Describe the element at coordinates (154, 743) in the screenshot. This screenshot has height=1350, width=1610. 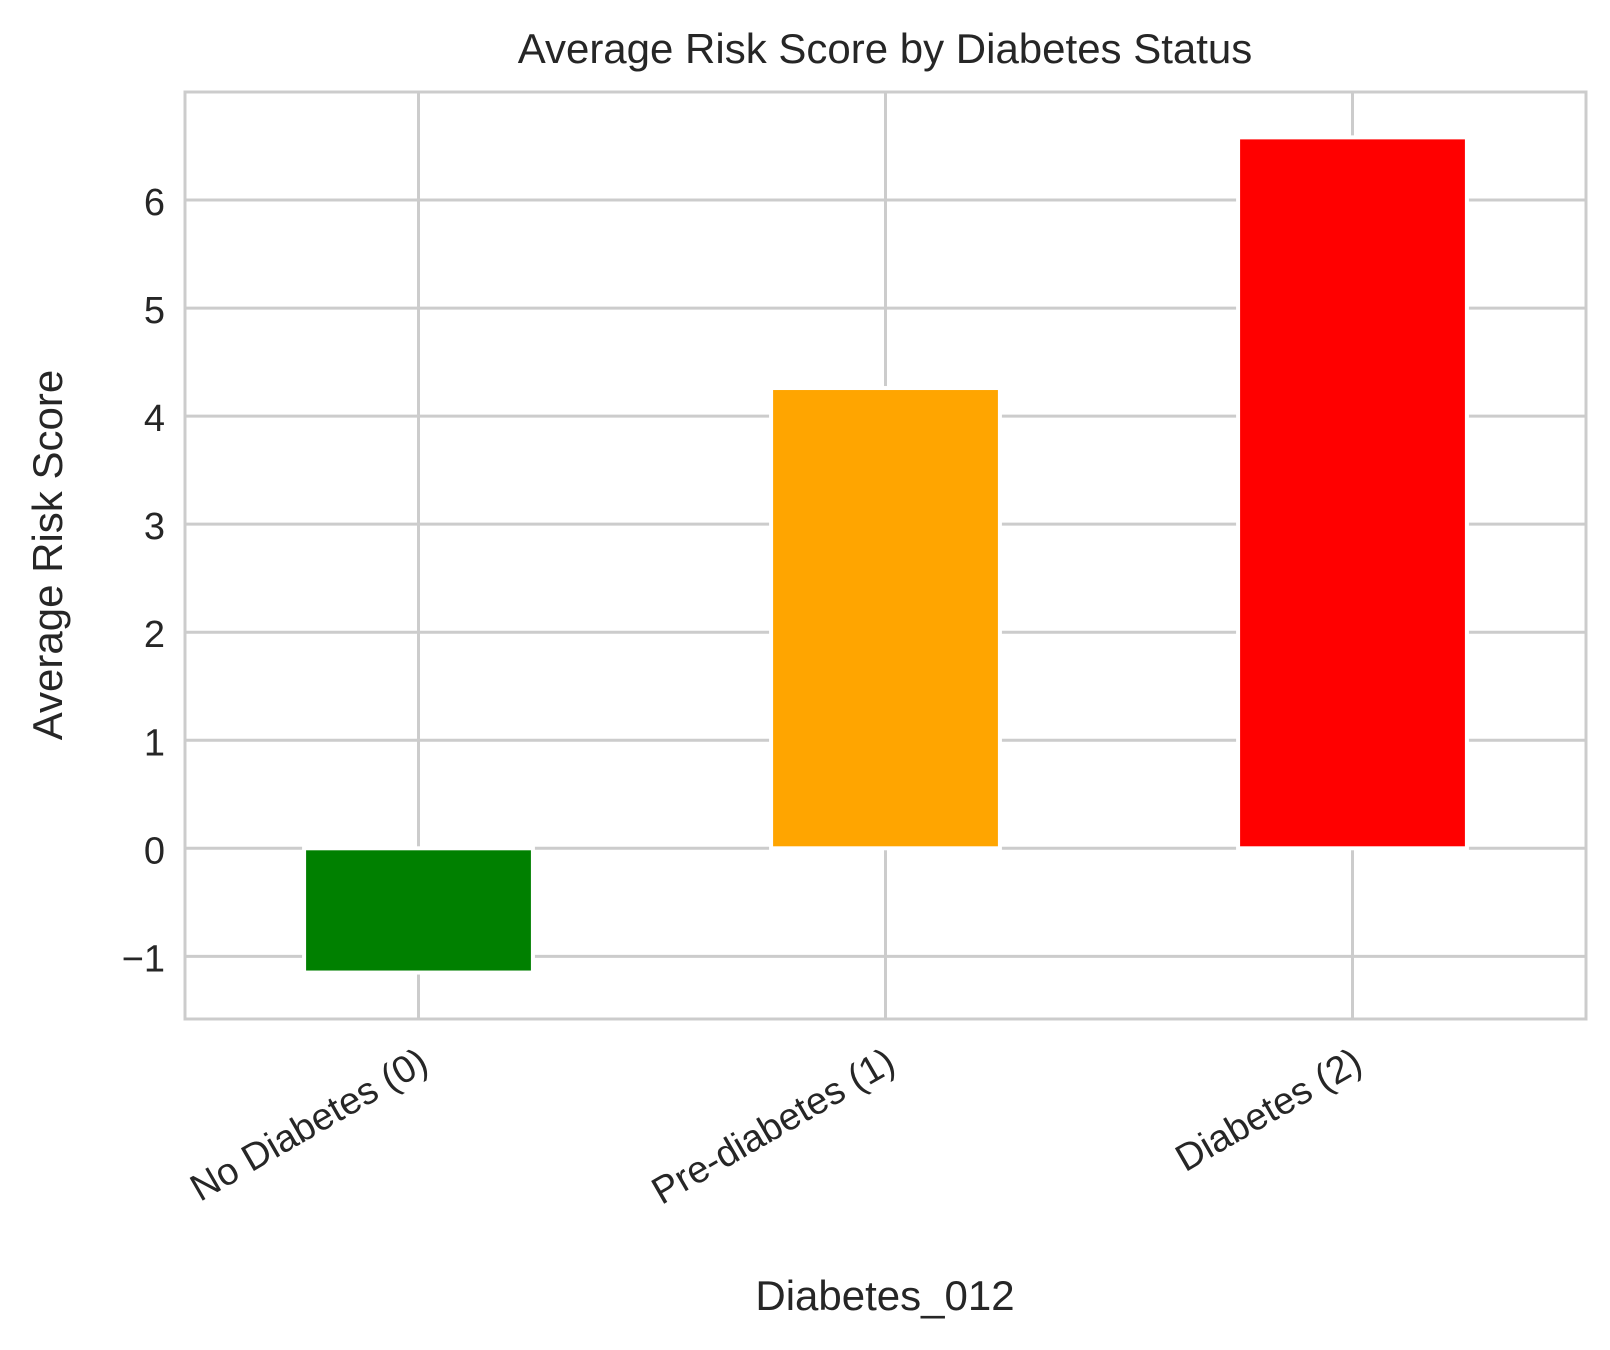
I see `y-tick-label: 1` at that location.